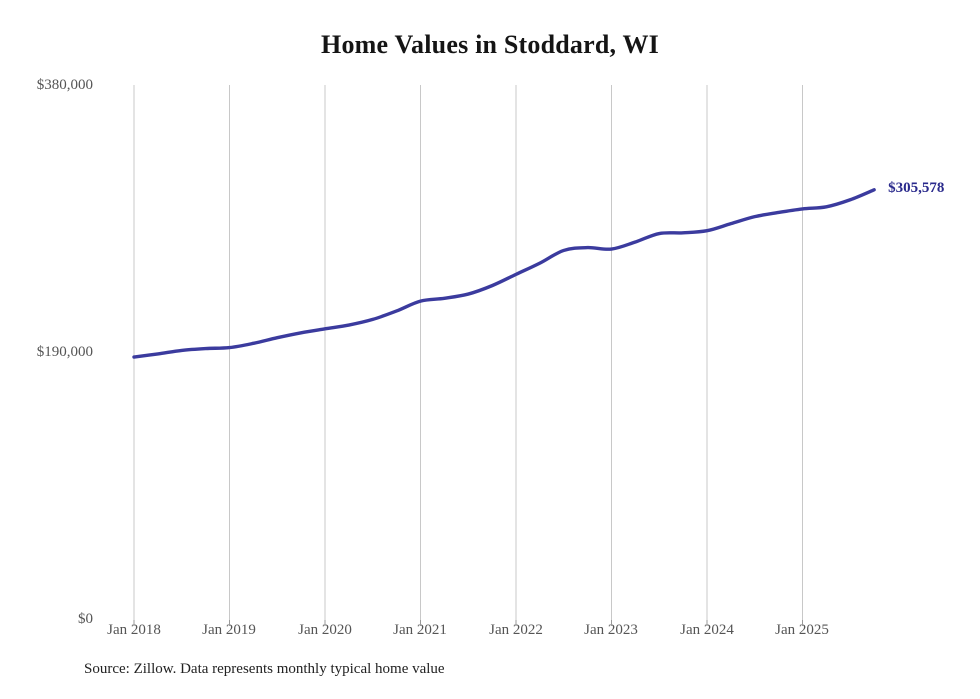 Image resolution: width=980 pixels, height=699 pixels. I want to click on x-axis-tick-label-jan-2019: Jan 2019, so click(229, 630).